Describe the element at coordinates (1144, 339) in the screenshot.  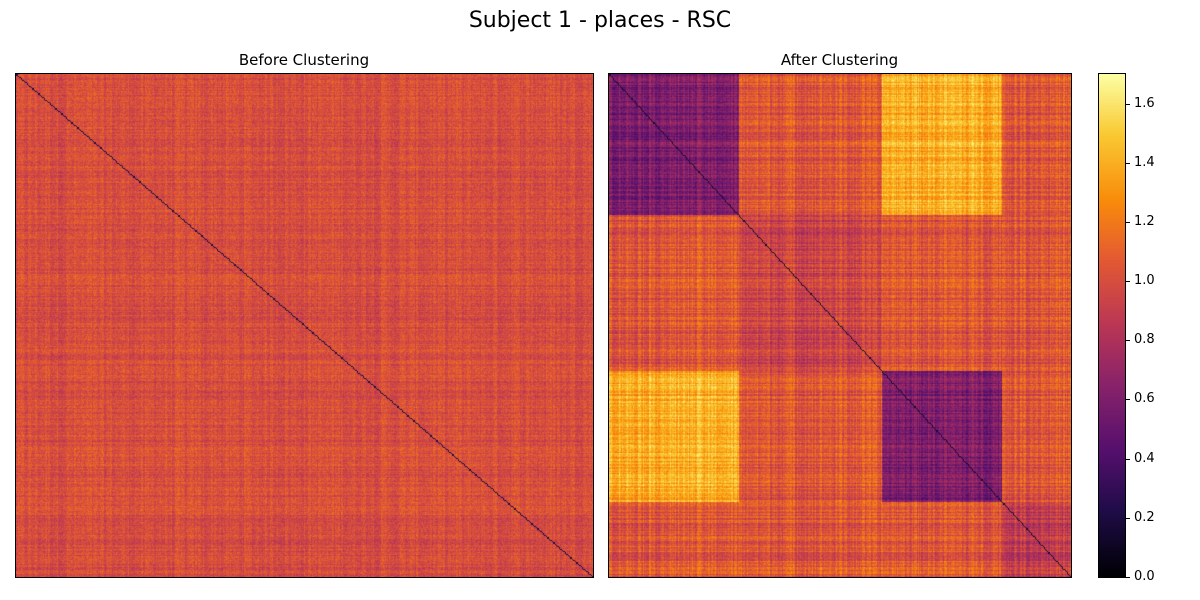
I see `colorbar-tick-label: 0.8` at that location.